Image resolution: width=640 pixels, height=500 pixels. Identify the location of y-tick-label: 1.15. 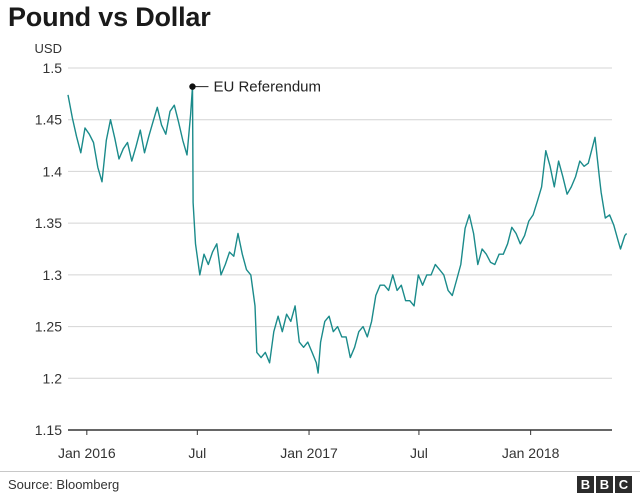
(48, 430).